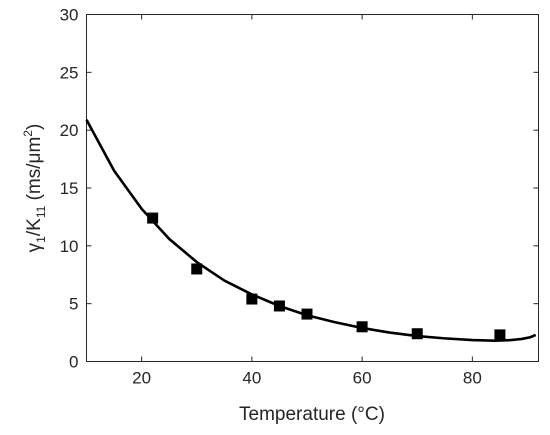 The height and width of the screenshot is (435, 550). What do you see at coordinates (34, 227) in the screenshot?
I see `y-title-slash-k: /K` at bounding box center [34, 227].